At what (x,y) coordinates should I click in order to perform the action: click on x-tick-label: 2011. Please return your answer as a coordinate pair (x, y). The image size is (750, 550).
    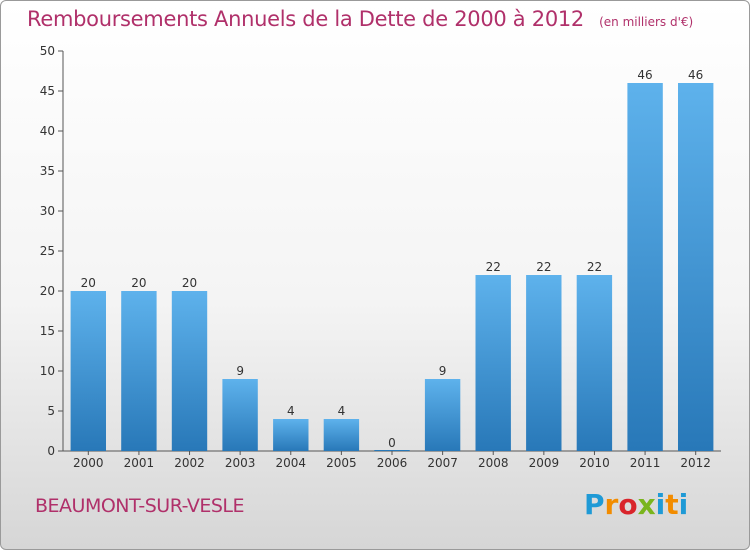
    Looking at the image, I should click on (645, 463).